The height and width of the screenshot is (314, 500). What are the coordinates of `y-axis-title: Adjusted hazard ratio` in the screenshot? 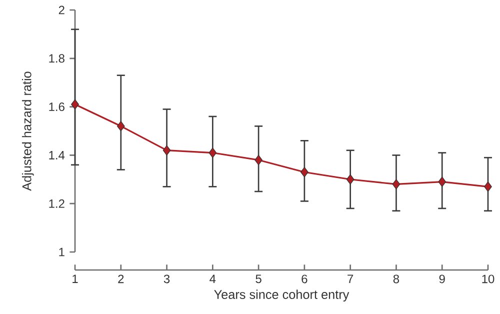 It's located at (28, 131).